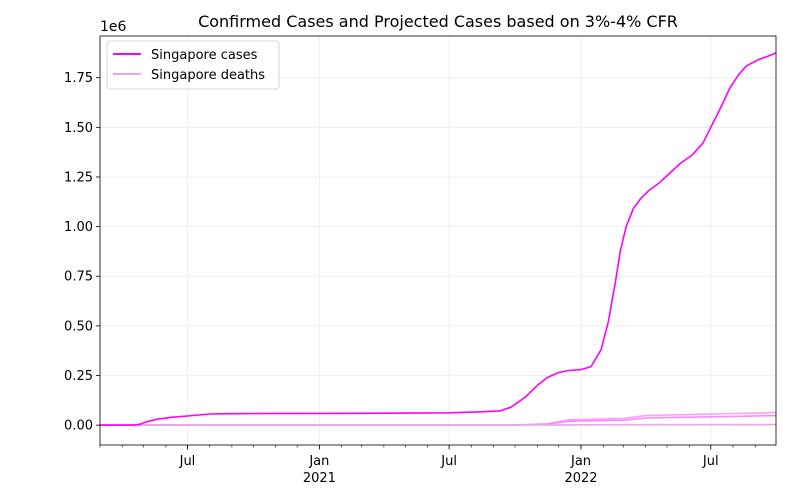  What do you see at coordinates (319, 478) in the screenshot?
I see `x-tick-year-label: 2021` at bounding box center [319, 478].